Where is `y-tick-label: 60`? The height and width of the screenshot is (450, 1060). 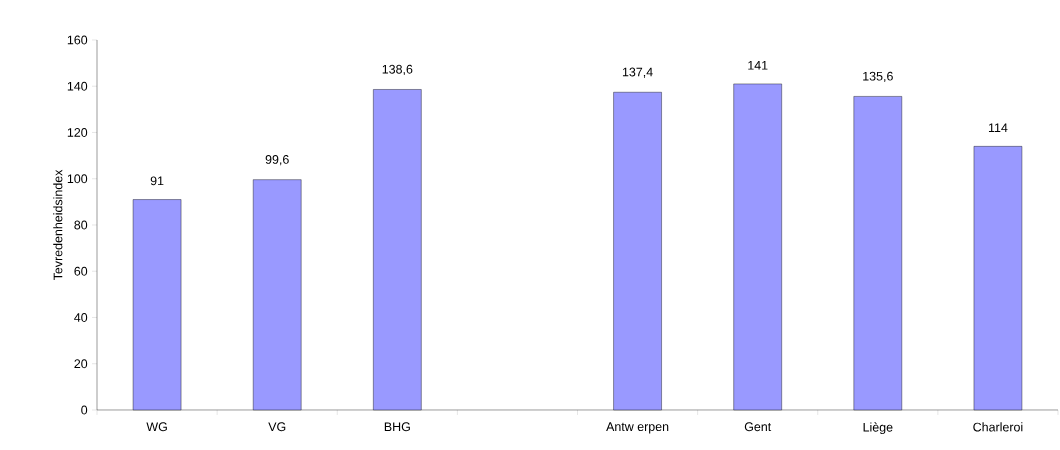 y-tick-label: 60 is located at coordinates (81, 271).